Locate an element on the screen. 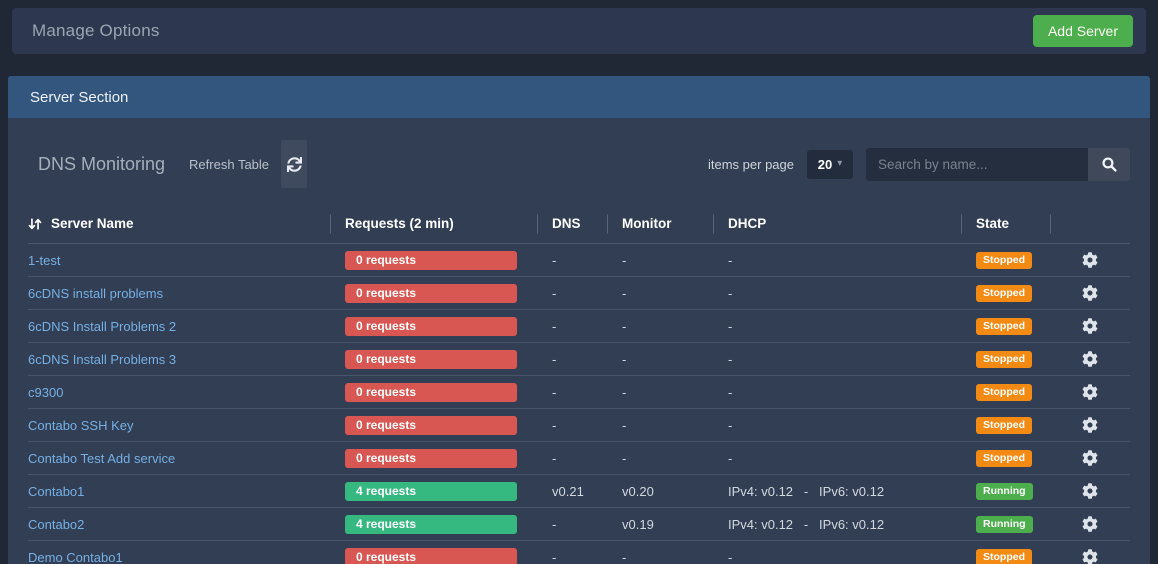  server-name-cell: Demo Contabo1 is located at coordinates (179, 557).